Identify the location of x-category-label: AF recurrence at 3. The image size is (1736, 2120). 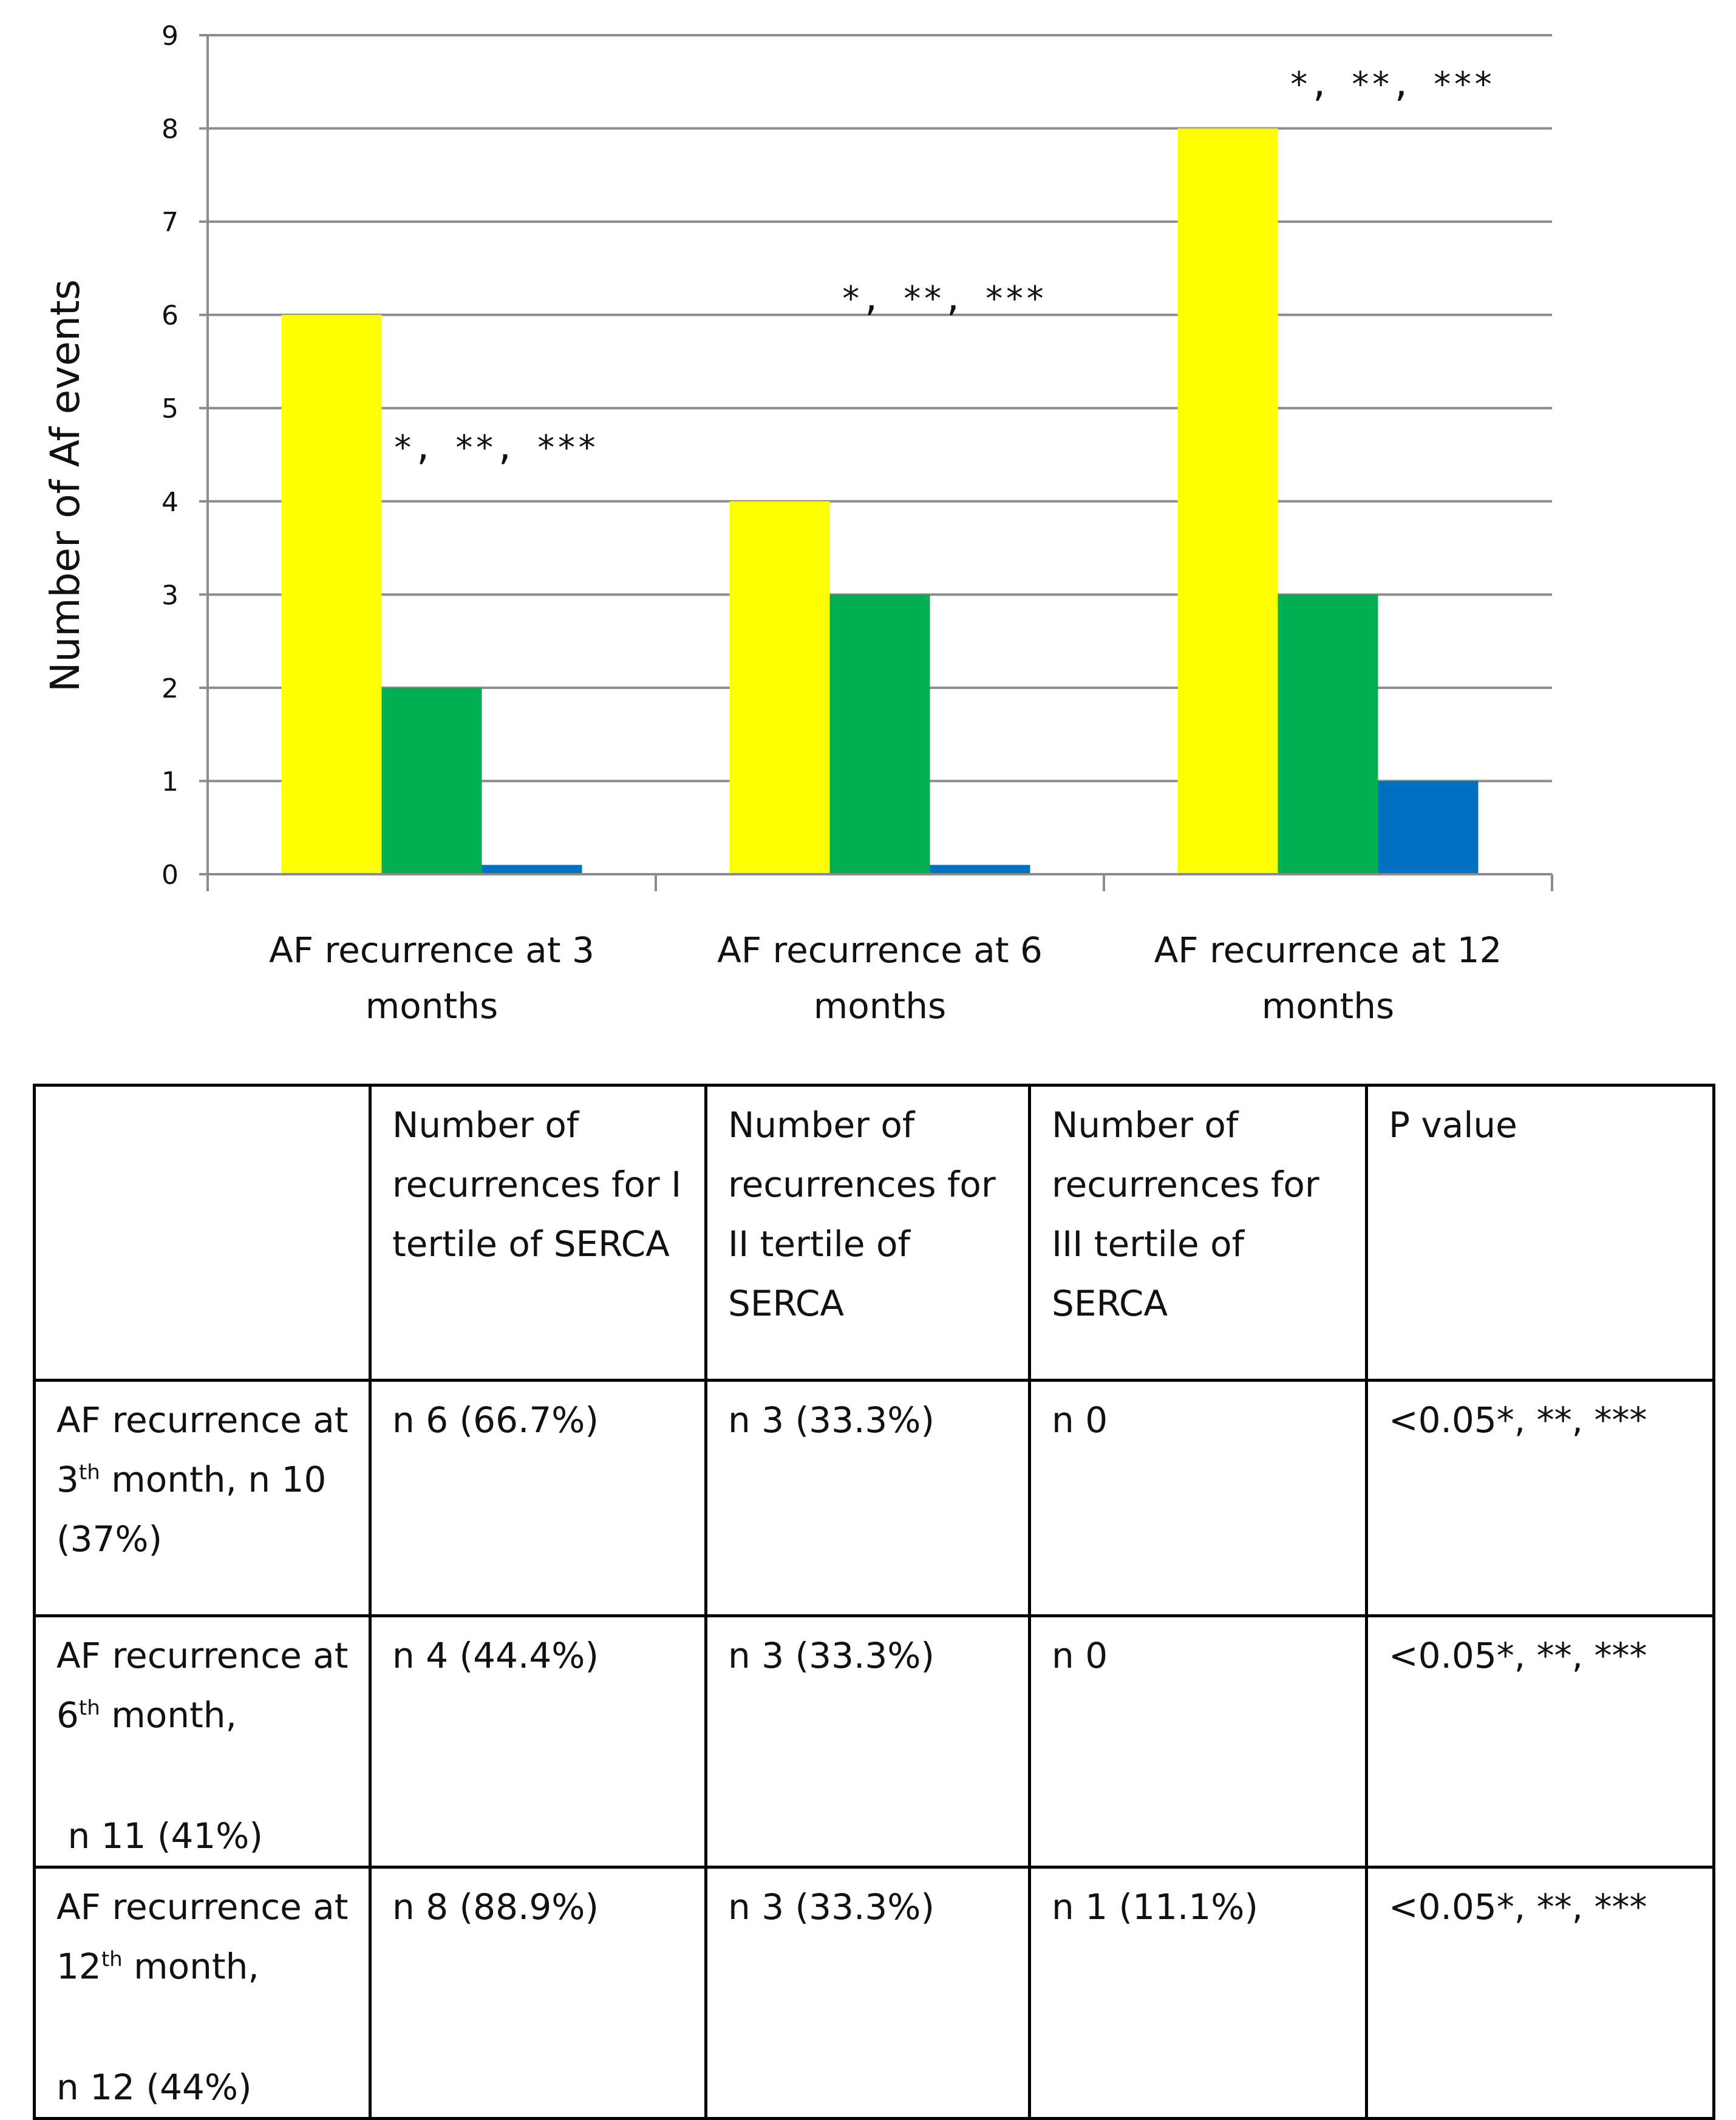
(432, 950).